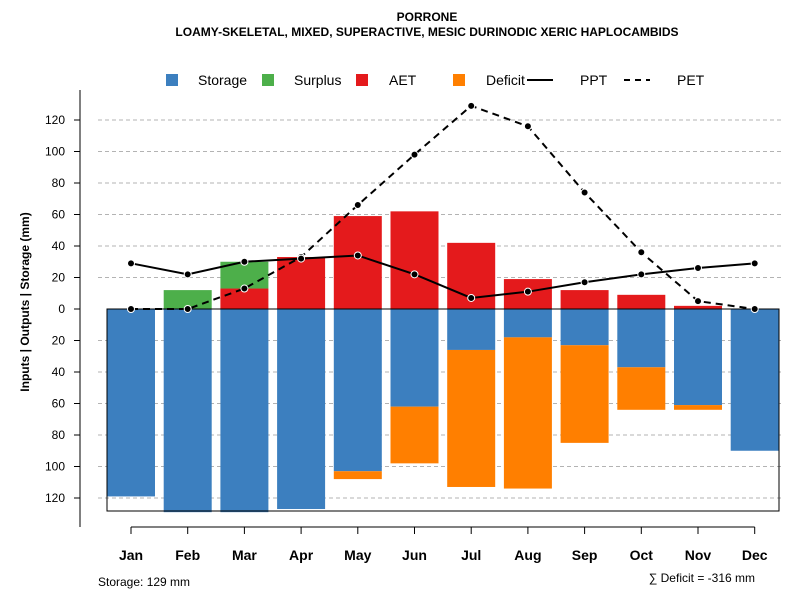 This screenshot has width=800, height=600. What do you see at coordinates (317, 80) in the screenshot?
I see `legend-label-surplus: Surplus` at bounding box center [317, 80].